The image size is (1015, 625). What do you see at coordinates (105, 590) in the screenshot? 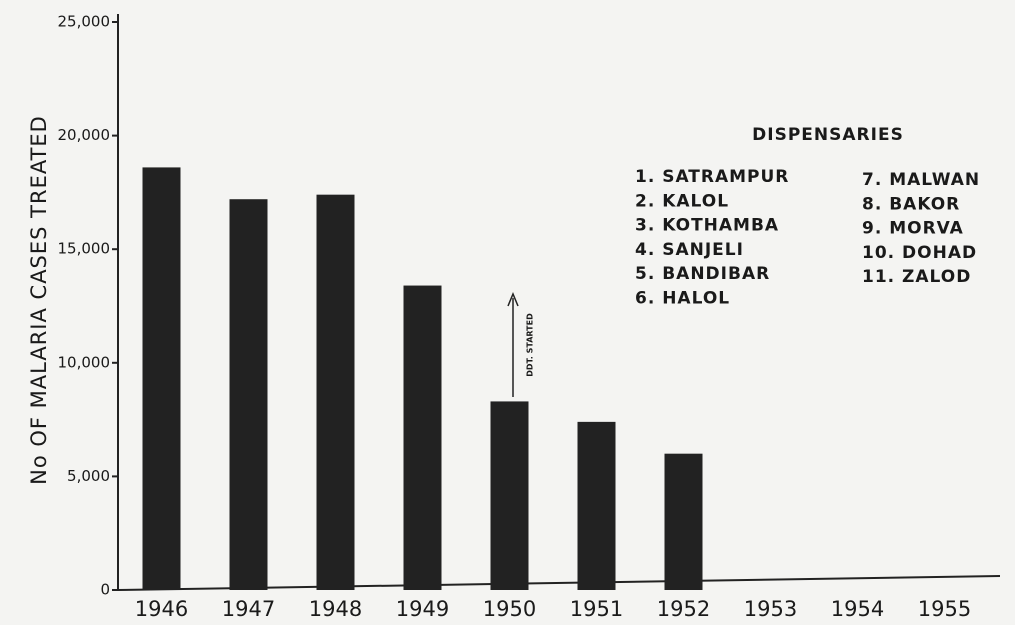
I see `y-tick-label: 0` at bounding box center [105, 590].